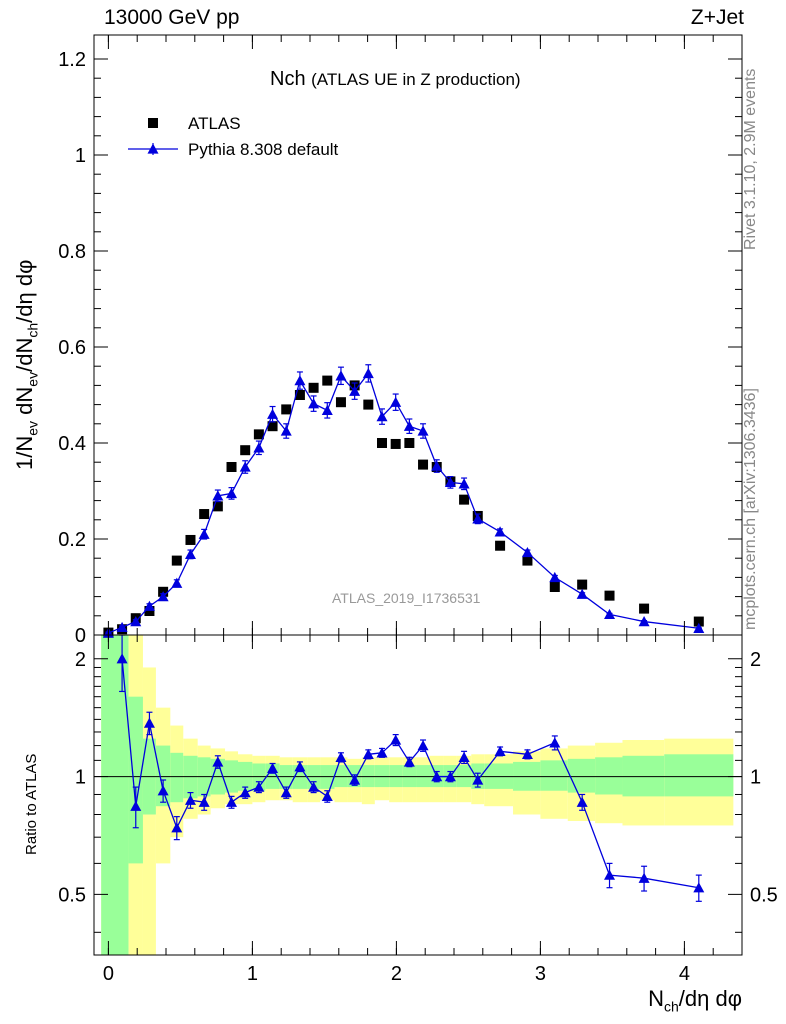 Image resolution: width=786 pixels, height=1024 pixels. I want to click on legend-label-atlas: ATLAS, so click(214, 123).